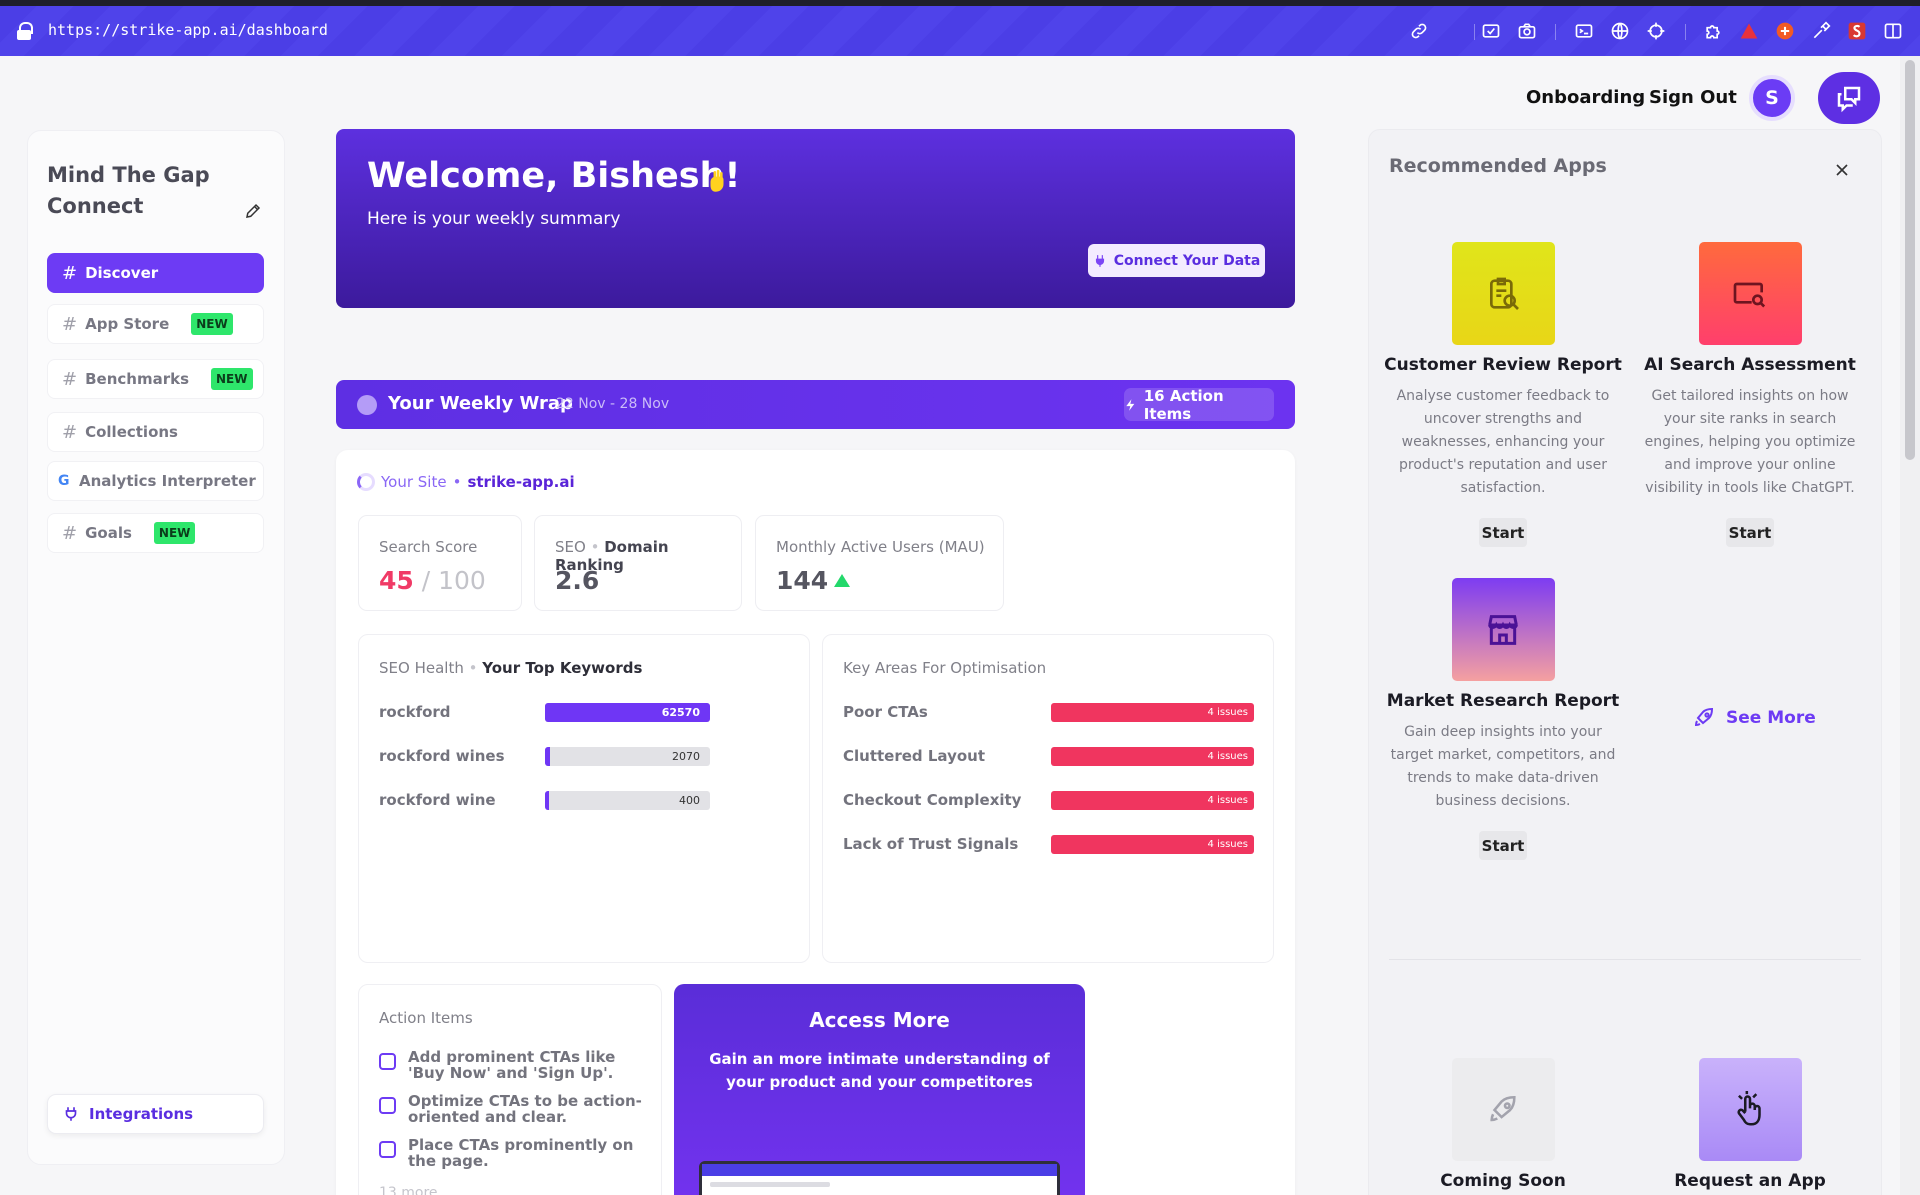 The height and width of the screenshot is (1195, 1920). What do you see at coordinates (1048, 713) in the screenshot?
I see `optimisation-row: Poor CTAs 4 issues` at bounding box center [1048, 713].